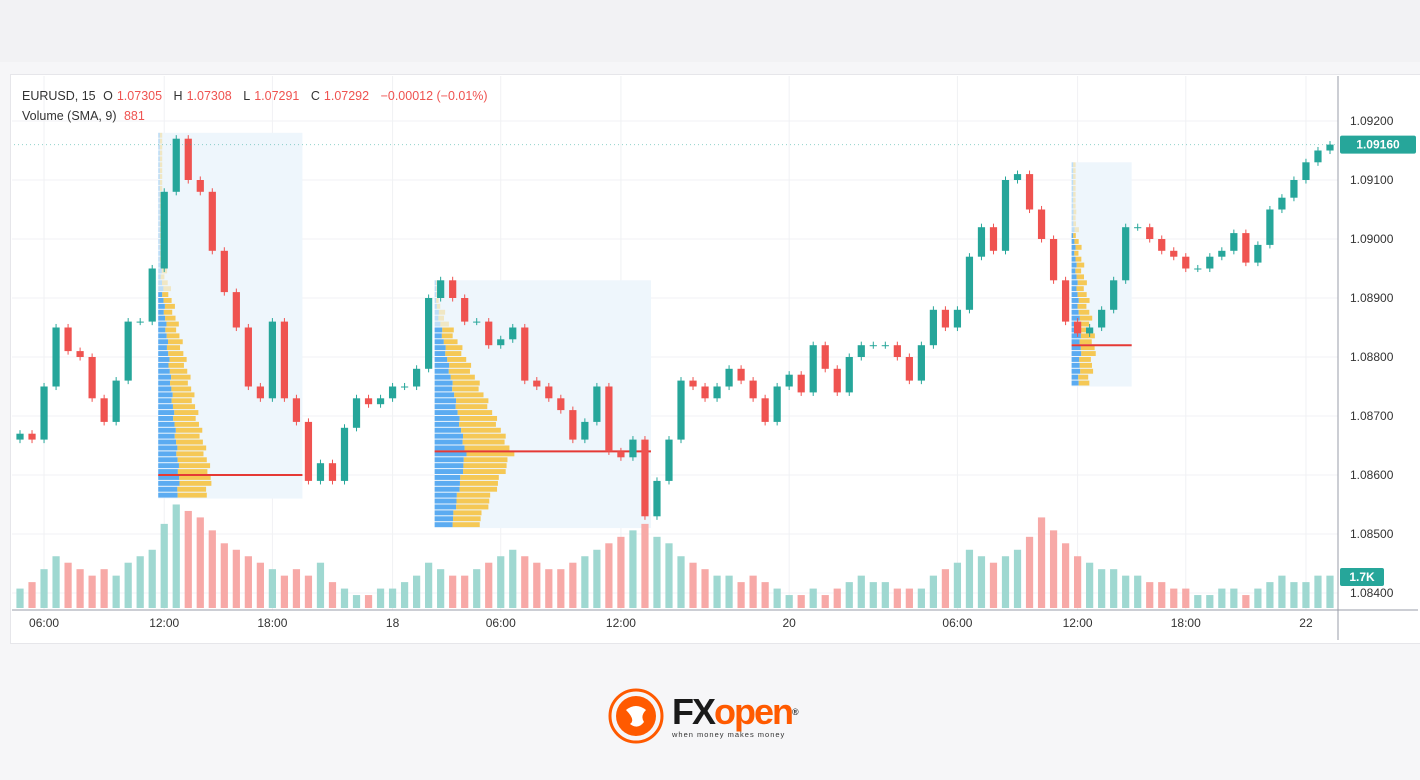 The height and width of the screenshot is (780, 1420). I want to click on volume-indicator-label: Volume (SMA, 9), so click(69, 116).